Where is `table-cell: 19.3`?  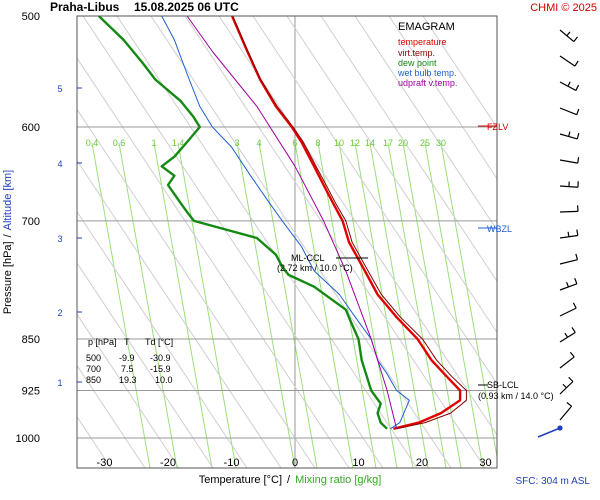
table-cell: 19.3 is located at coordinates (128, 380).